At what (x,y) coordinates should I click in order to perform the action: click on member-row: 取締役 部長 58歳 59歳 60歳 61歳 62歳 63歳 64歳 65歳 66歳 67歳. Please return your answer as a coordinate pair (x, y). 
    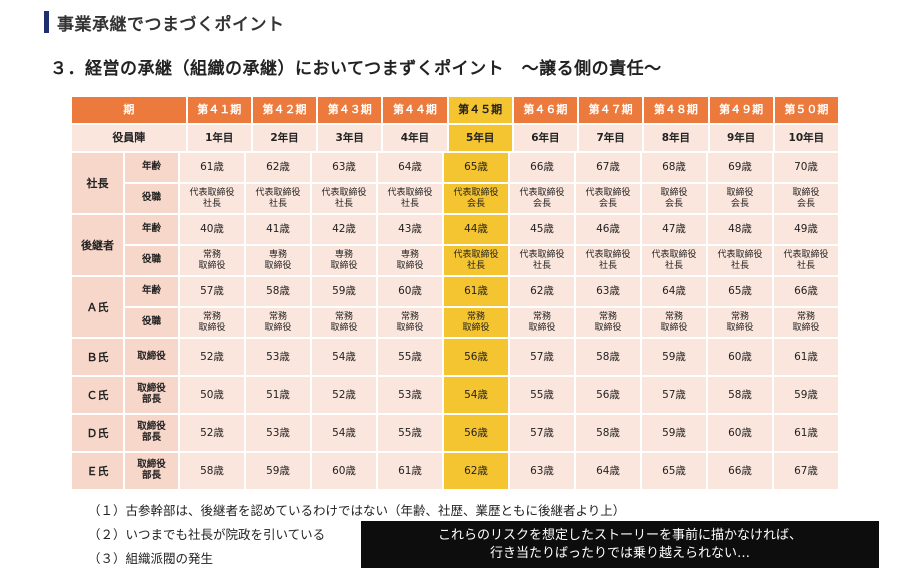
    Looking at the image, I should click on (481, 471).